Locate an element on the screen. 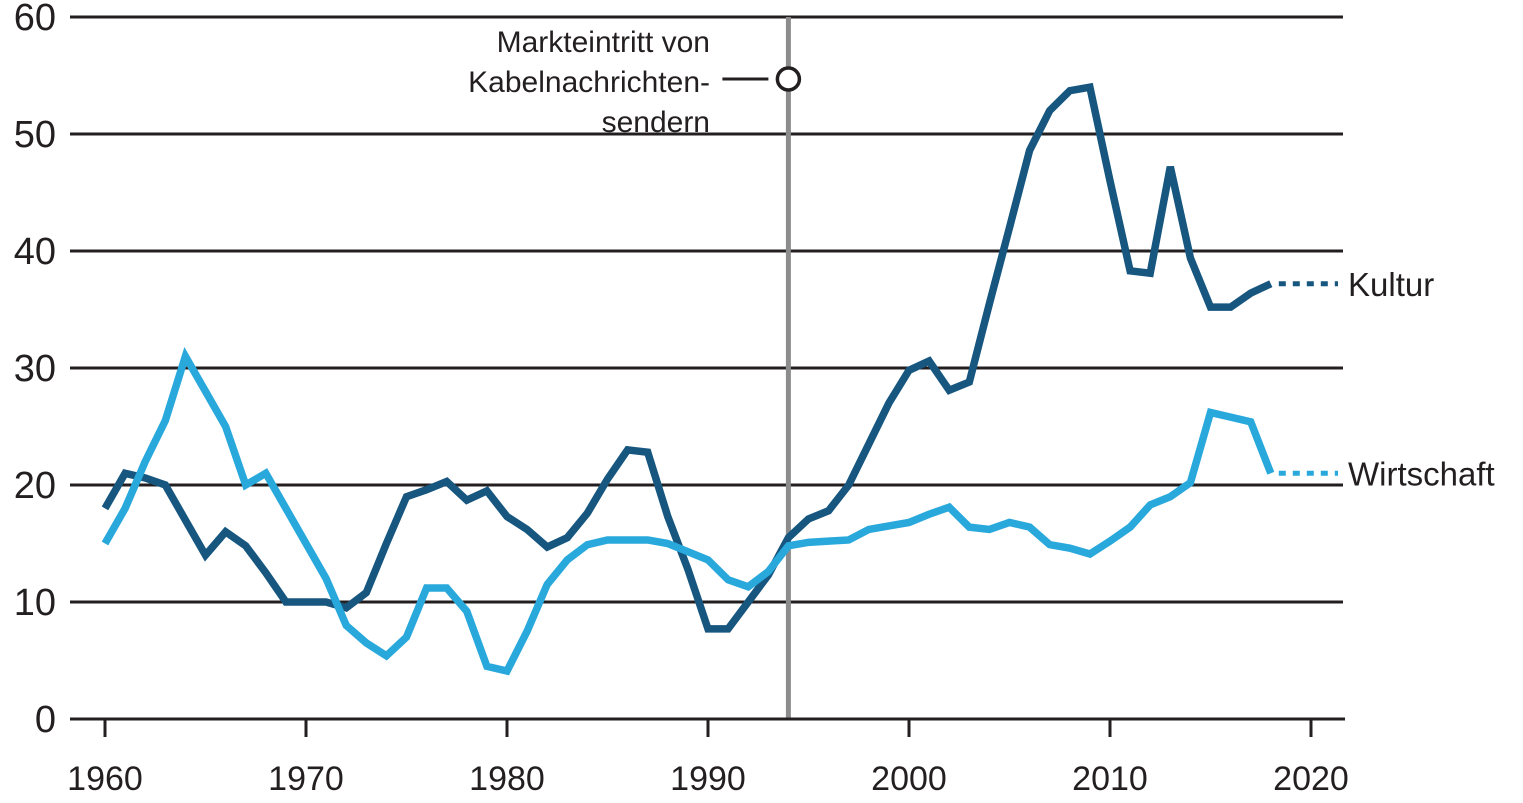 The width and height of the screenshot is (1523, 803). y-tick-label-30: 30 is located at coordinates (35, 369).